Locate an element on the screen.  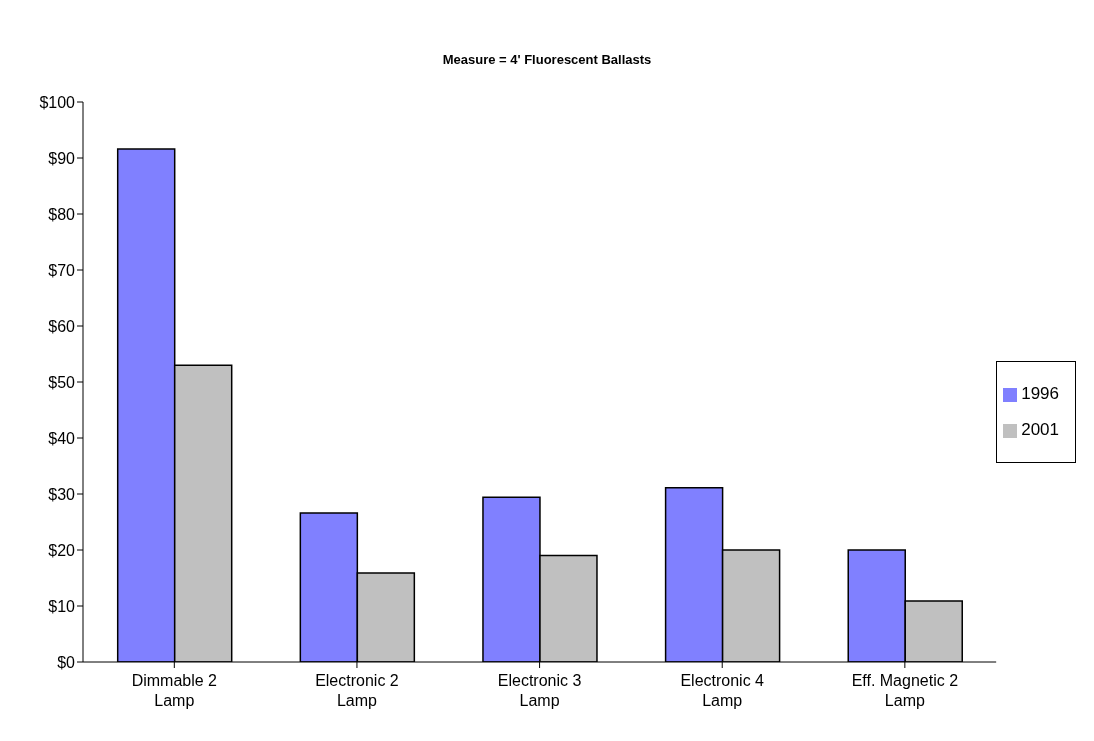
legend-label: 2001 is located at coordinates (1040, 429).